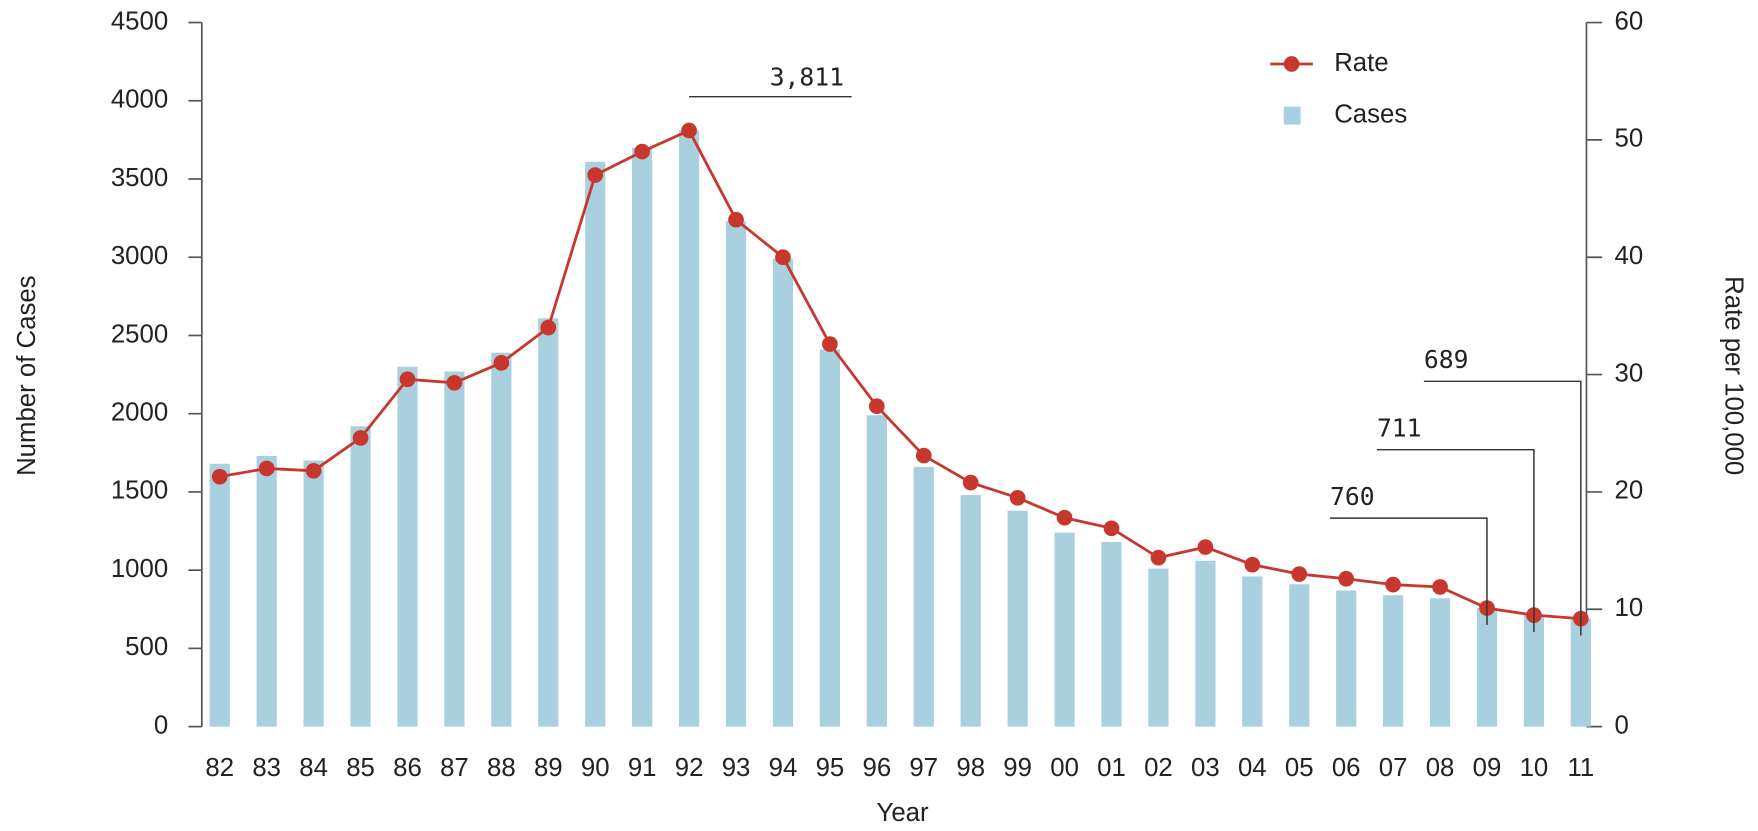 Image resolution: width=1758 pixels, height=831 pixels. What do you see at coordinates (1628, 608) in the screenshot?
I see `y2-tick-label: 10` at bounding box center [1628, 608].